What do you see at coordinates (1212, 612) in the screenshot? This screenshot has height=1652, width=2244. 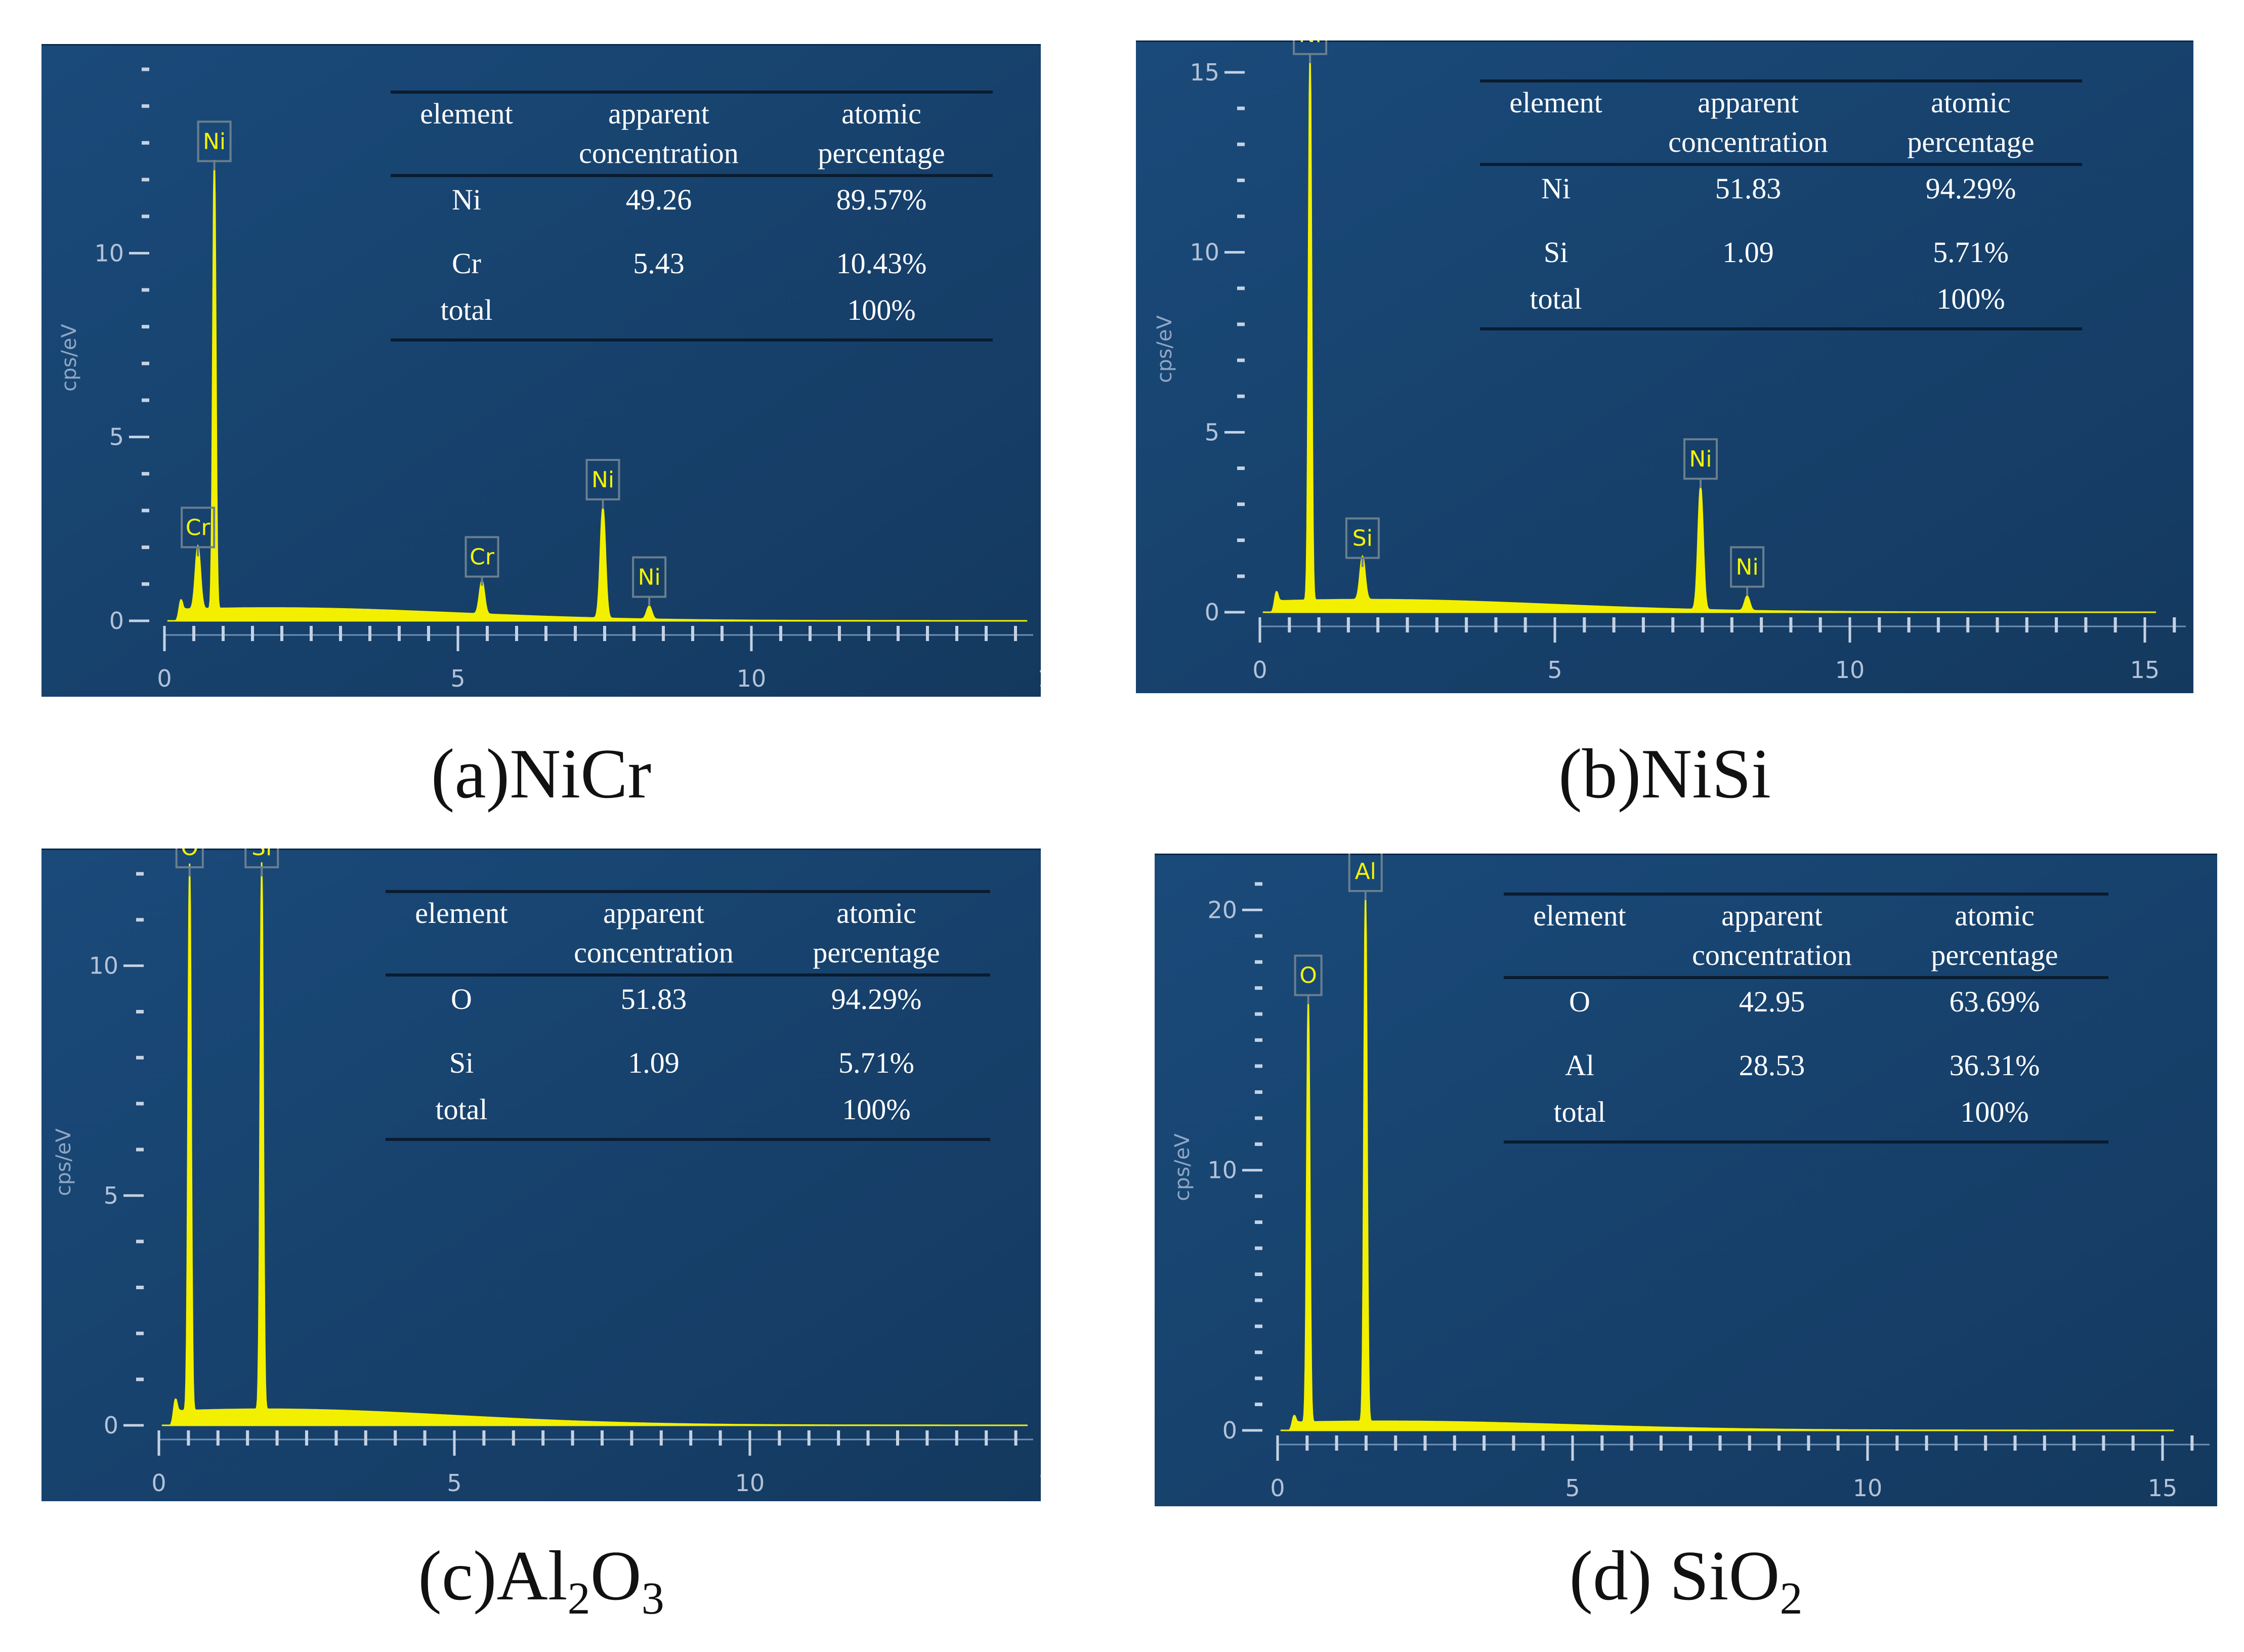 I see `y-tick-label: 0` at bounding box center [1212, 612].